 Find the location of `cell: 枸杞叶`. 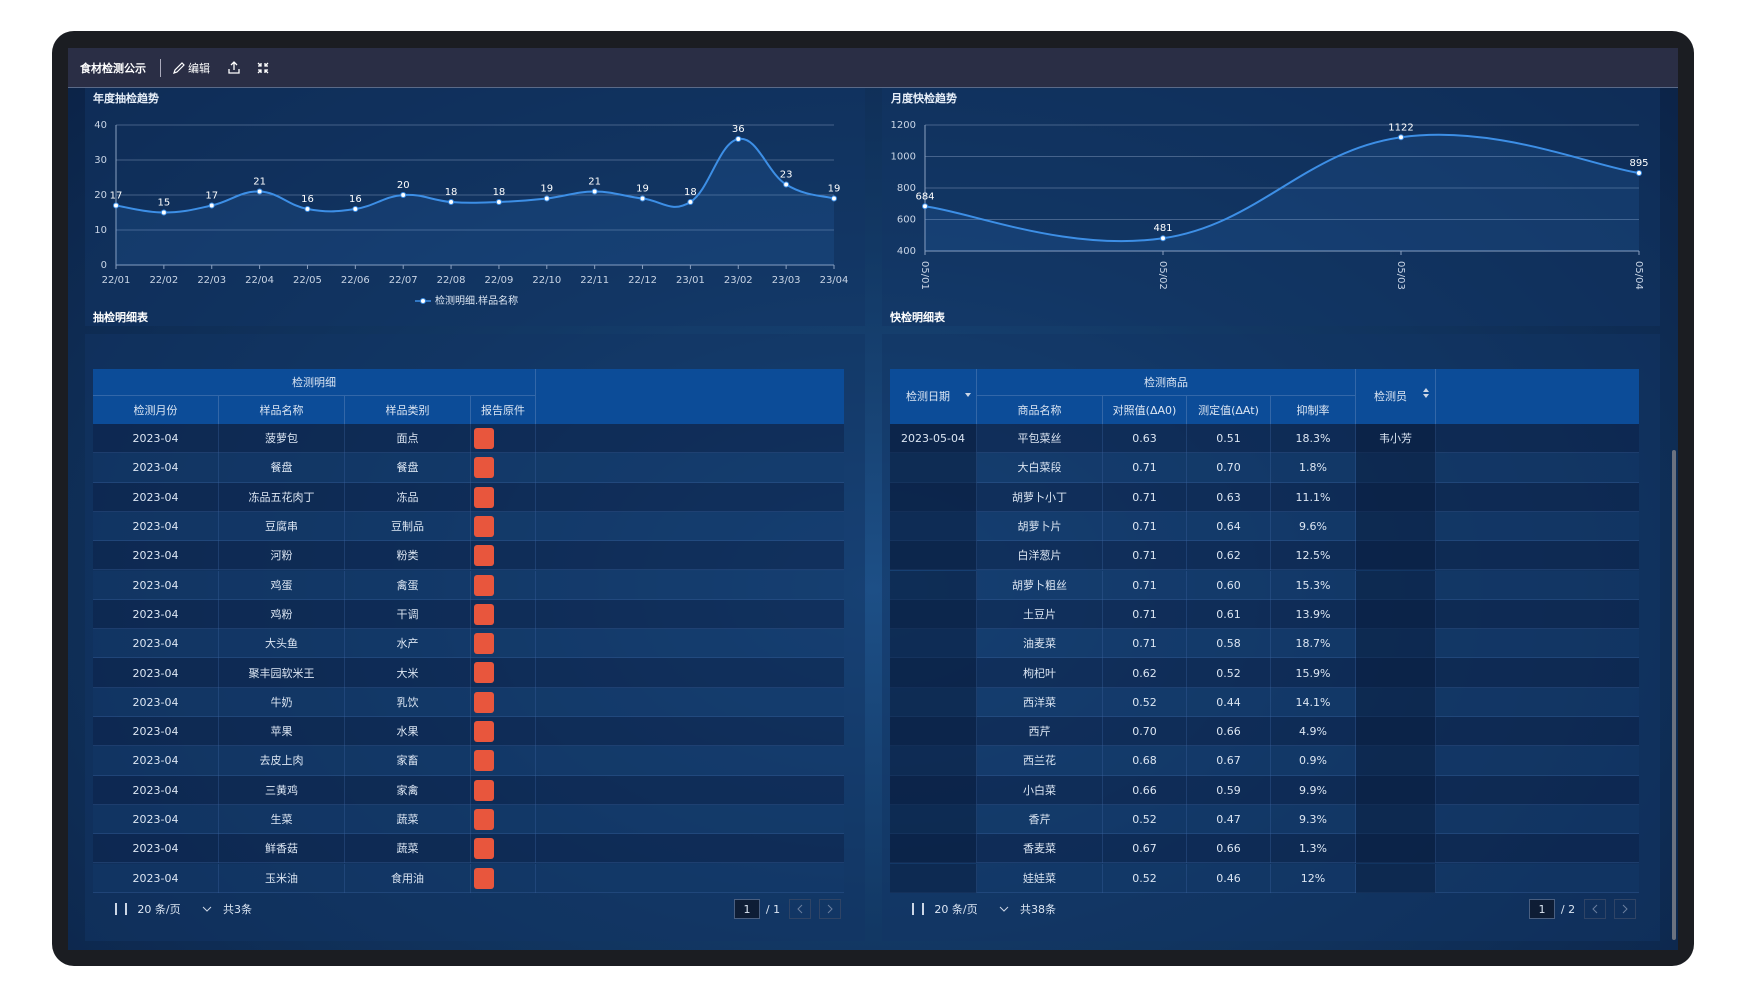

cell: 枸杞叶 is located at coordinates (1040, 673).